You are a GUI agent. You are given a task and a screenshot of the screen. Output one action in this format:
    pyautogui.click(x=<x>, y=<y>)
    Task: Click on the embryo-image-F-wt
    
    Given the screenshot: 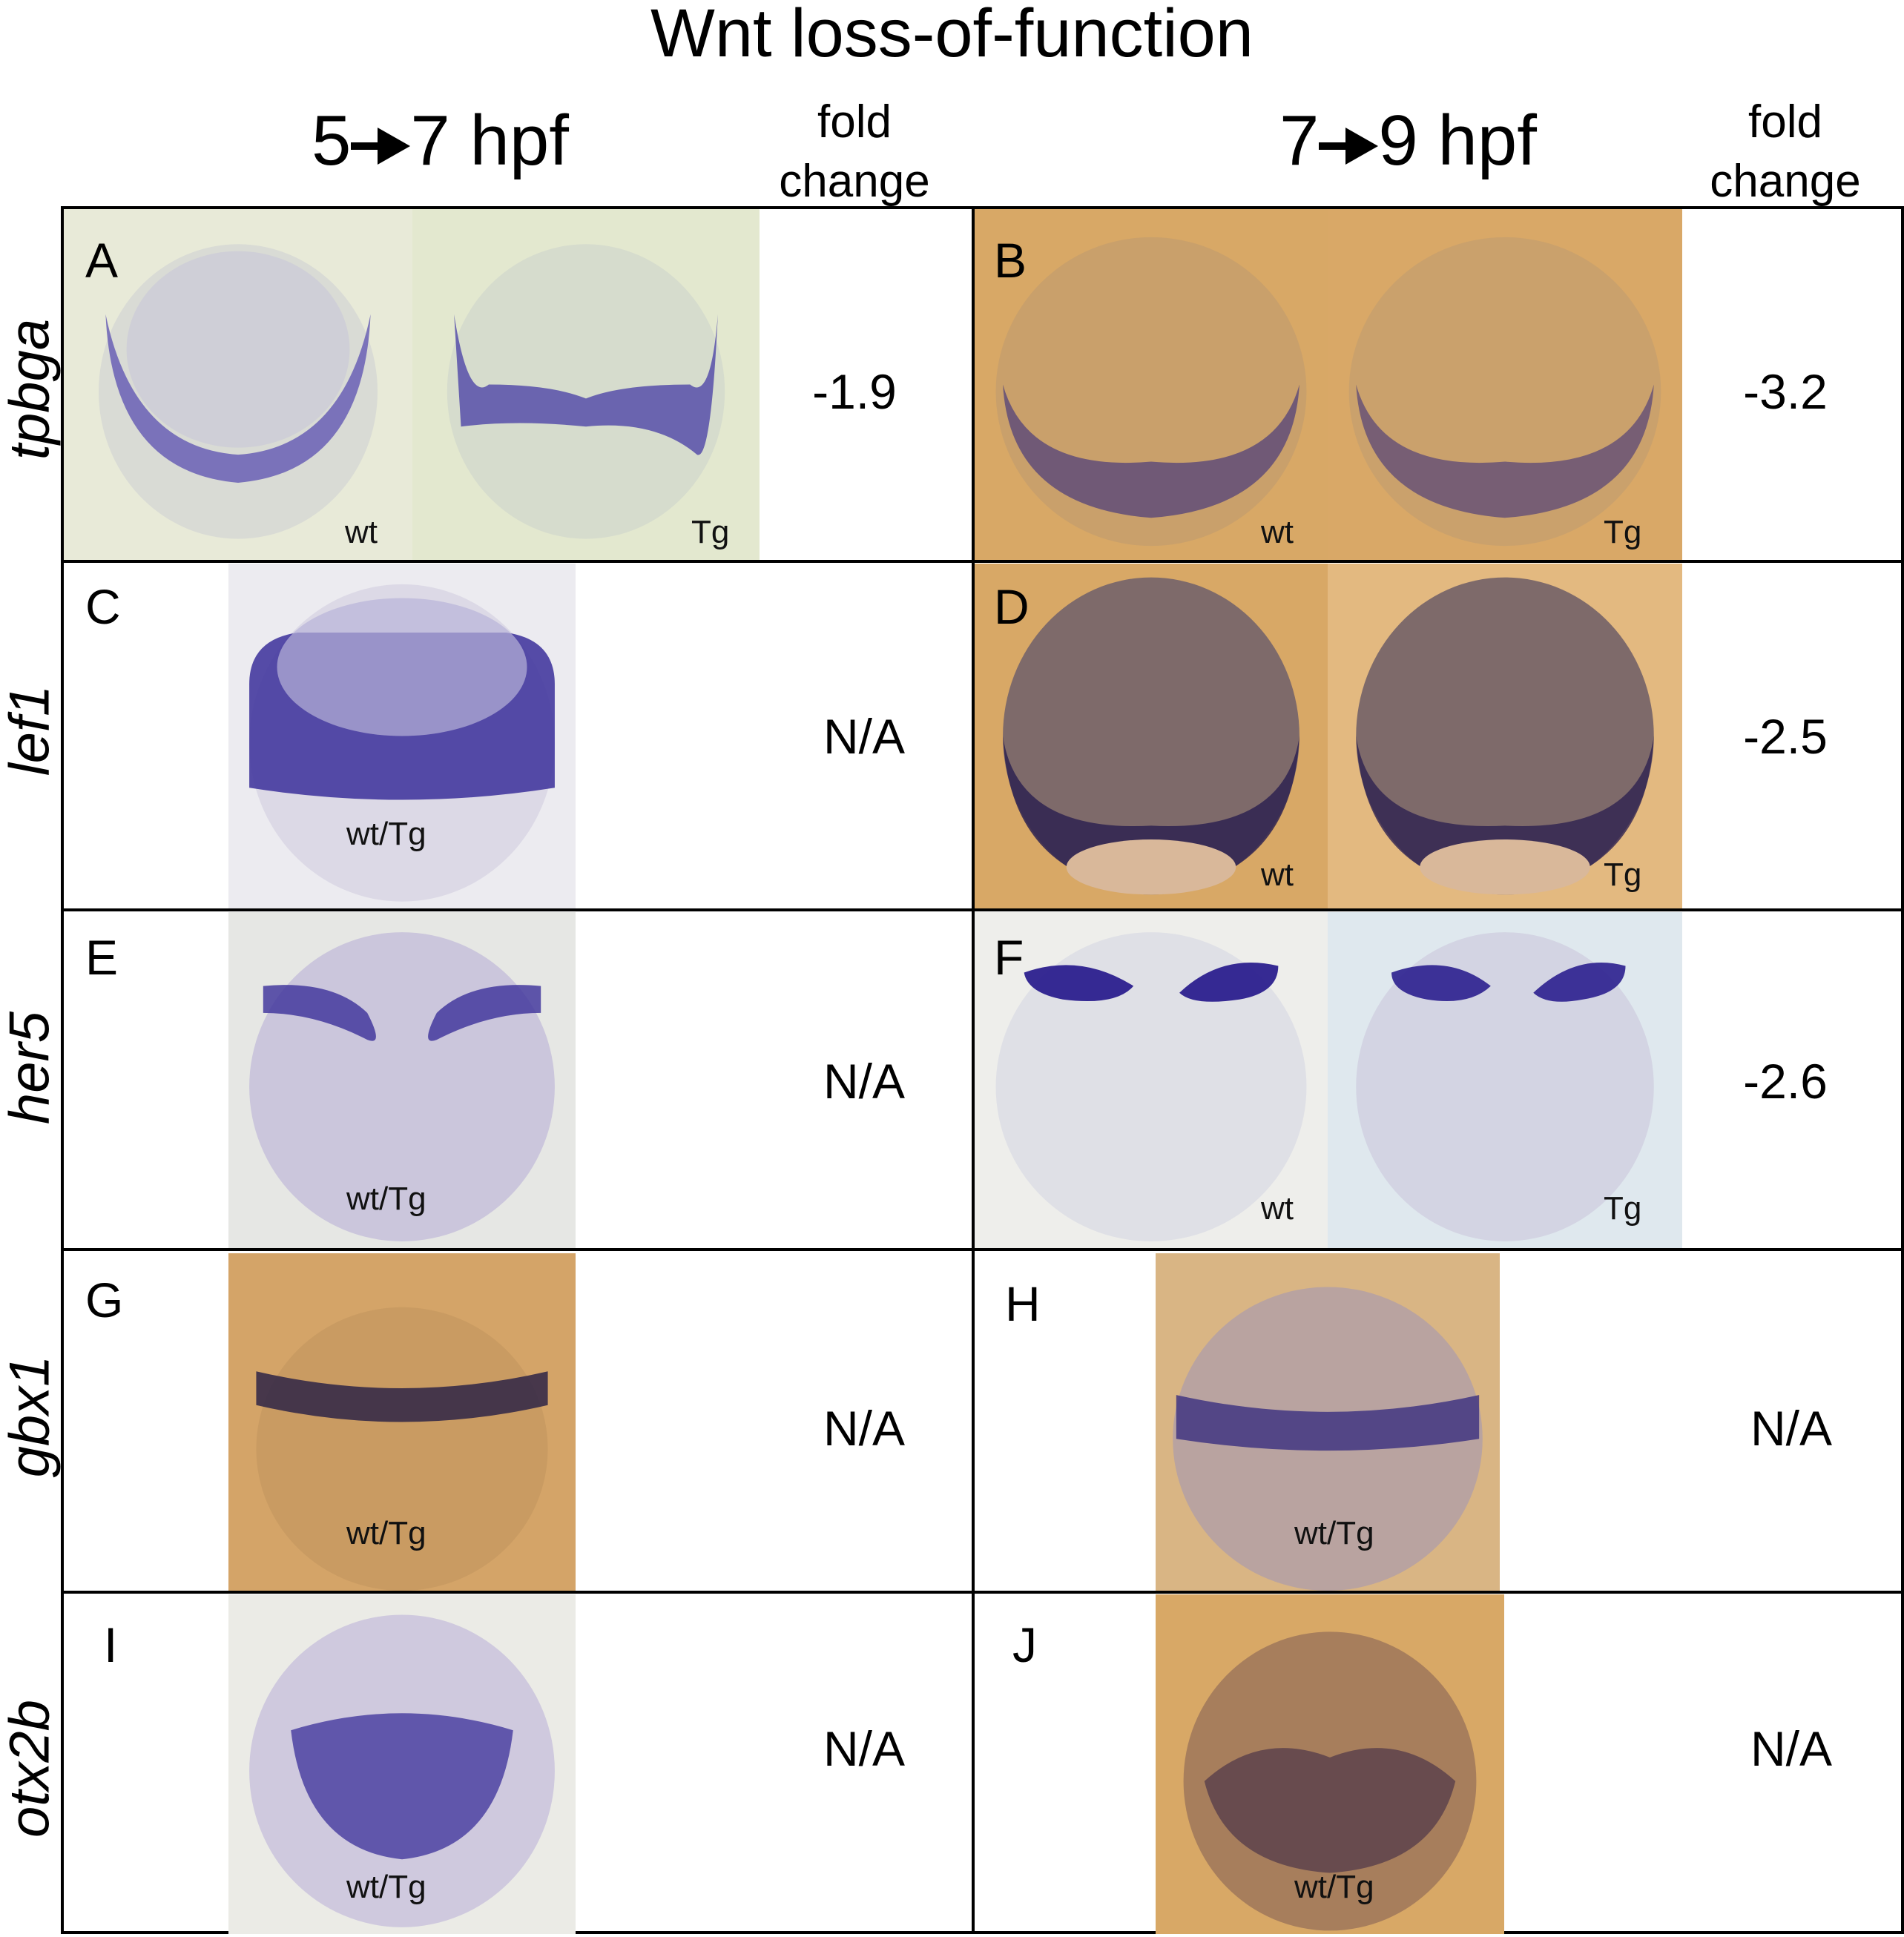 What is the action you would take?
    pyautogui.click(x=1151, y=1080)
    